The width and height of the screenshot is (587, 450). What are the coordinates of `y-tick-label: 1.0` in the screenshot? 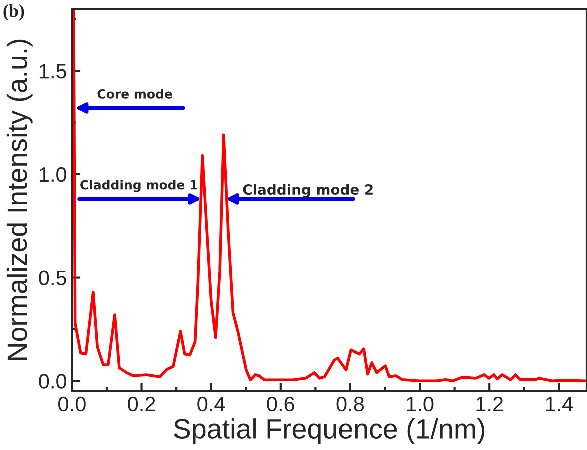 It's located at (53, 174).